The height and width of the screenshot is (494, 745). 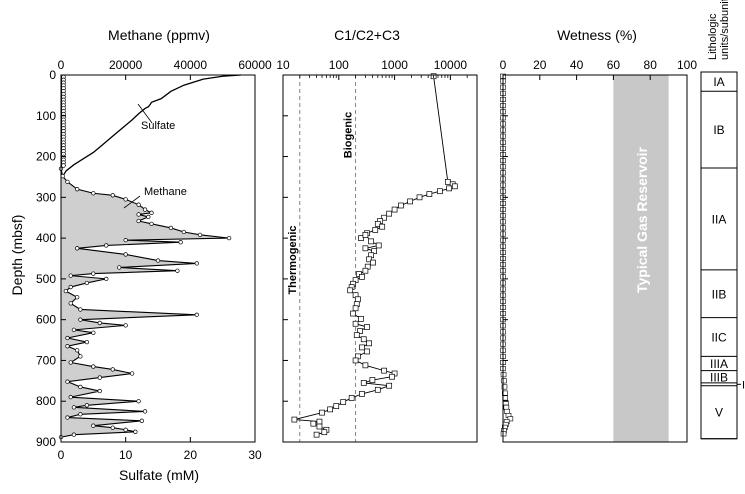 I want to click on reference-line-label: Thermogenic, so click(x=293, y=259).